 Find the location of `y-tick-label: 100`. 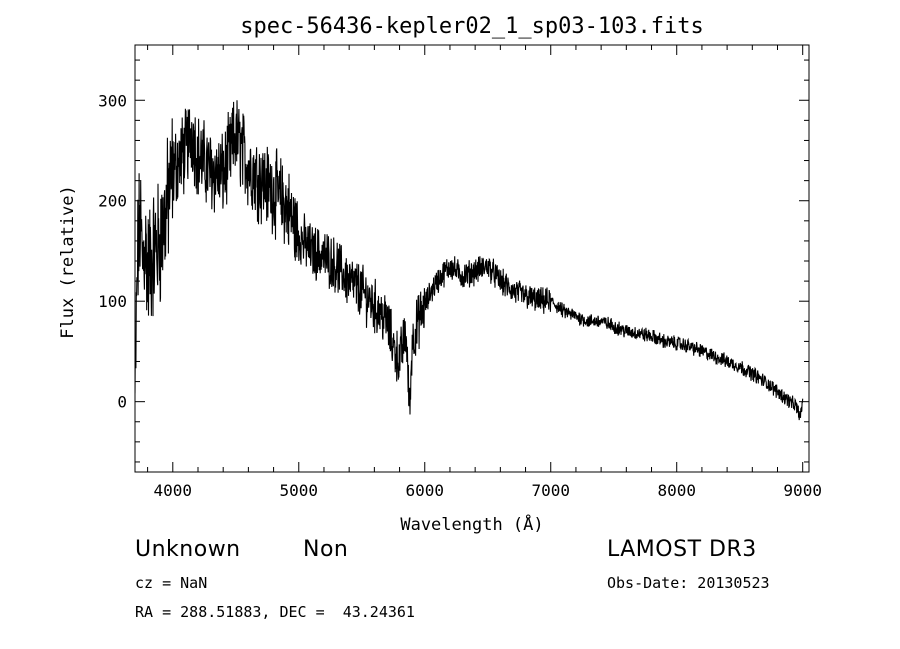

y-tick-label: 100 is located at coordinates (112, 301).